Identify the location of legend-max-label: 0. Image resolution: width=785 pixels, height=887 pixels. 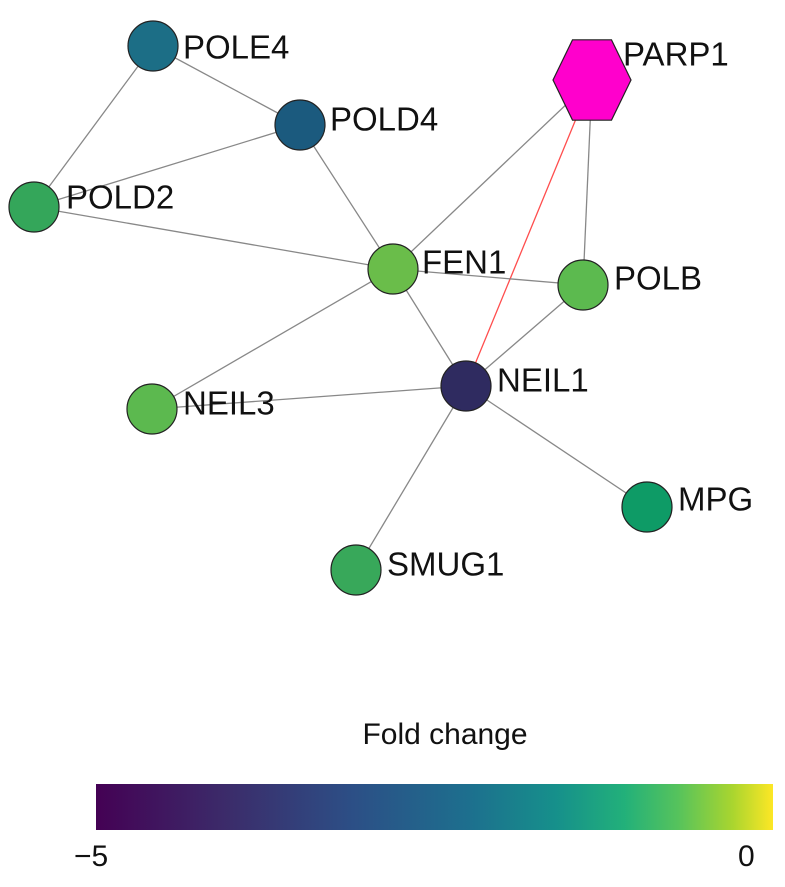
(746, 856).